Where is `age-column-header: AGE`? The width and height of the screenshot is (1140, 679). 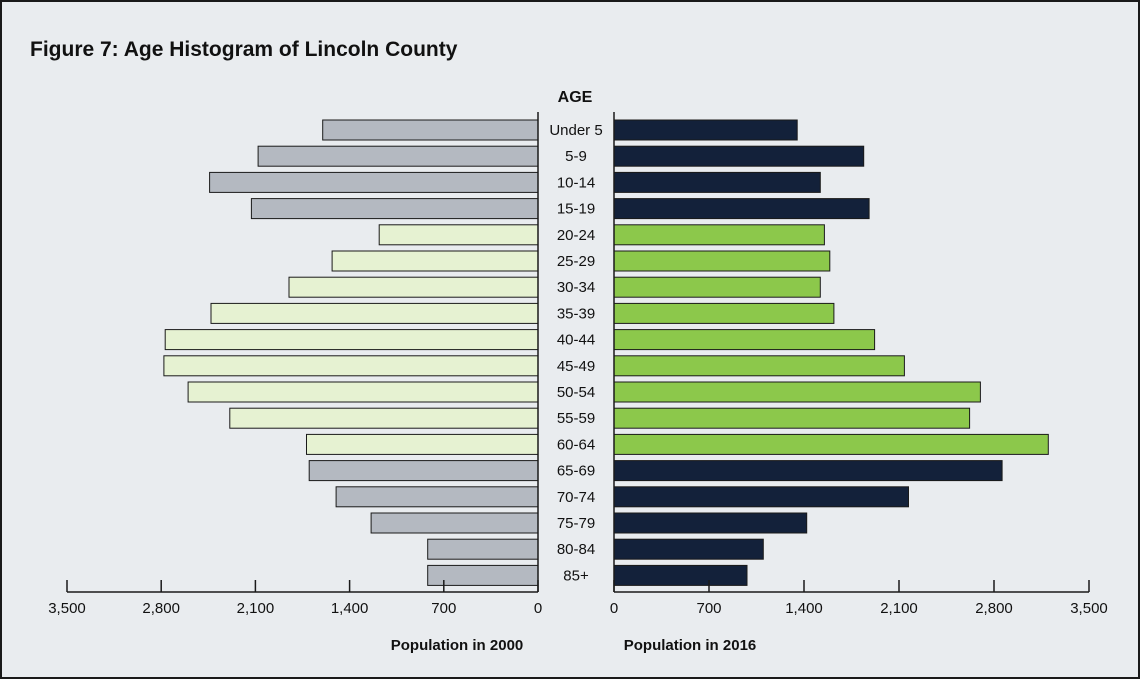
age-column-header: AGE is located at coordinates (575, 97).